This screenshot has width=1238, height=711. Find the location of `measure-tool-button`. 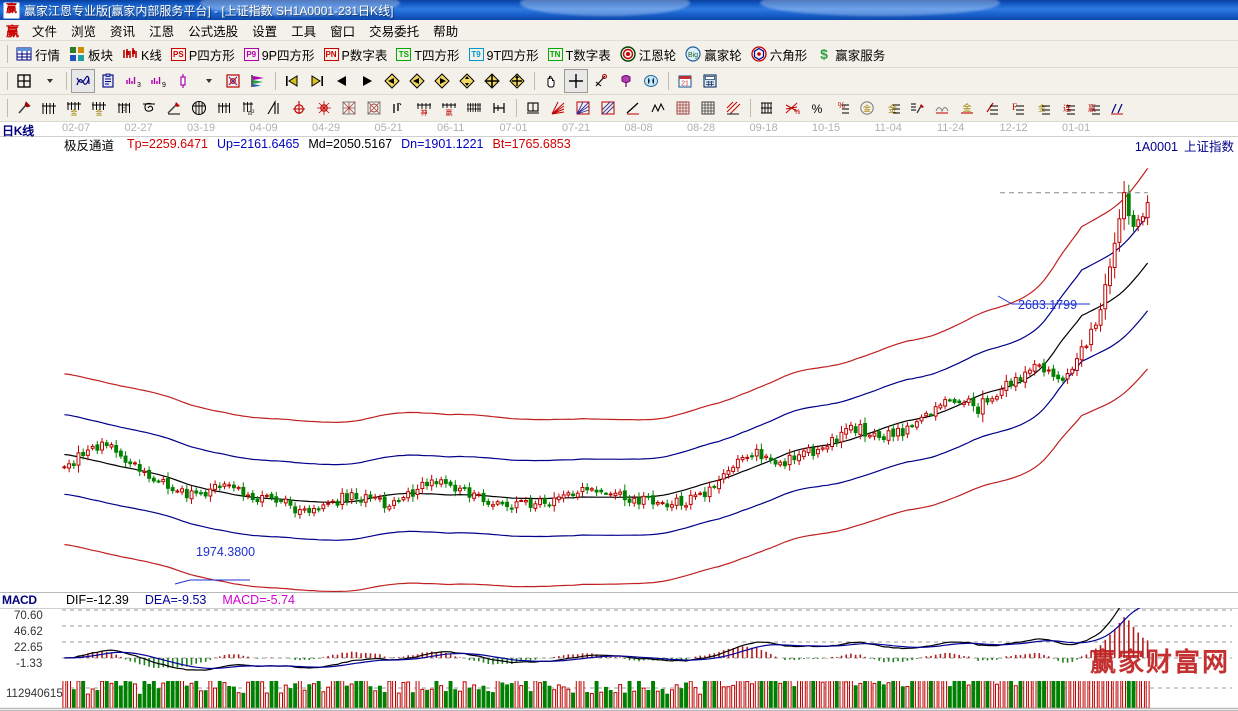

measure-tool-button is located at coordinates (601, 81).